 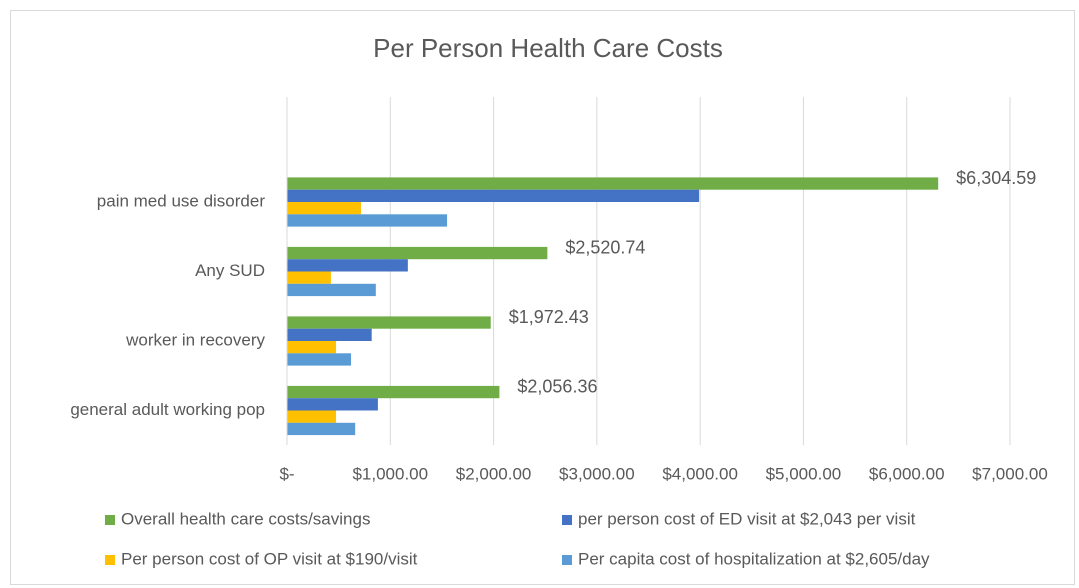 I want to click on x-tick-label: $2,000.00, so click(x=494, y=473).